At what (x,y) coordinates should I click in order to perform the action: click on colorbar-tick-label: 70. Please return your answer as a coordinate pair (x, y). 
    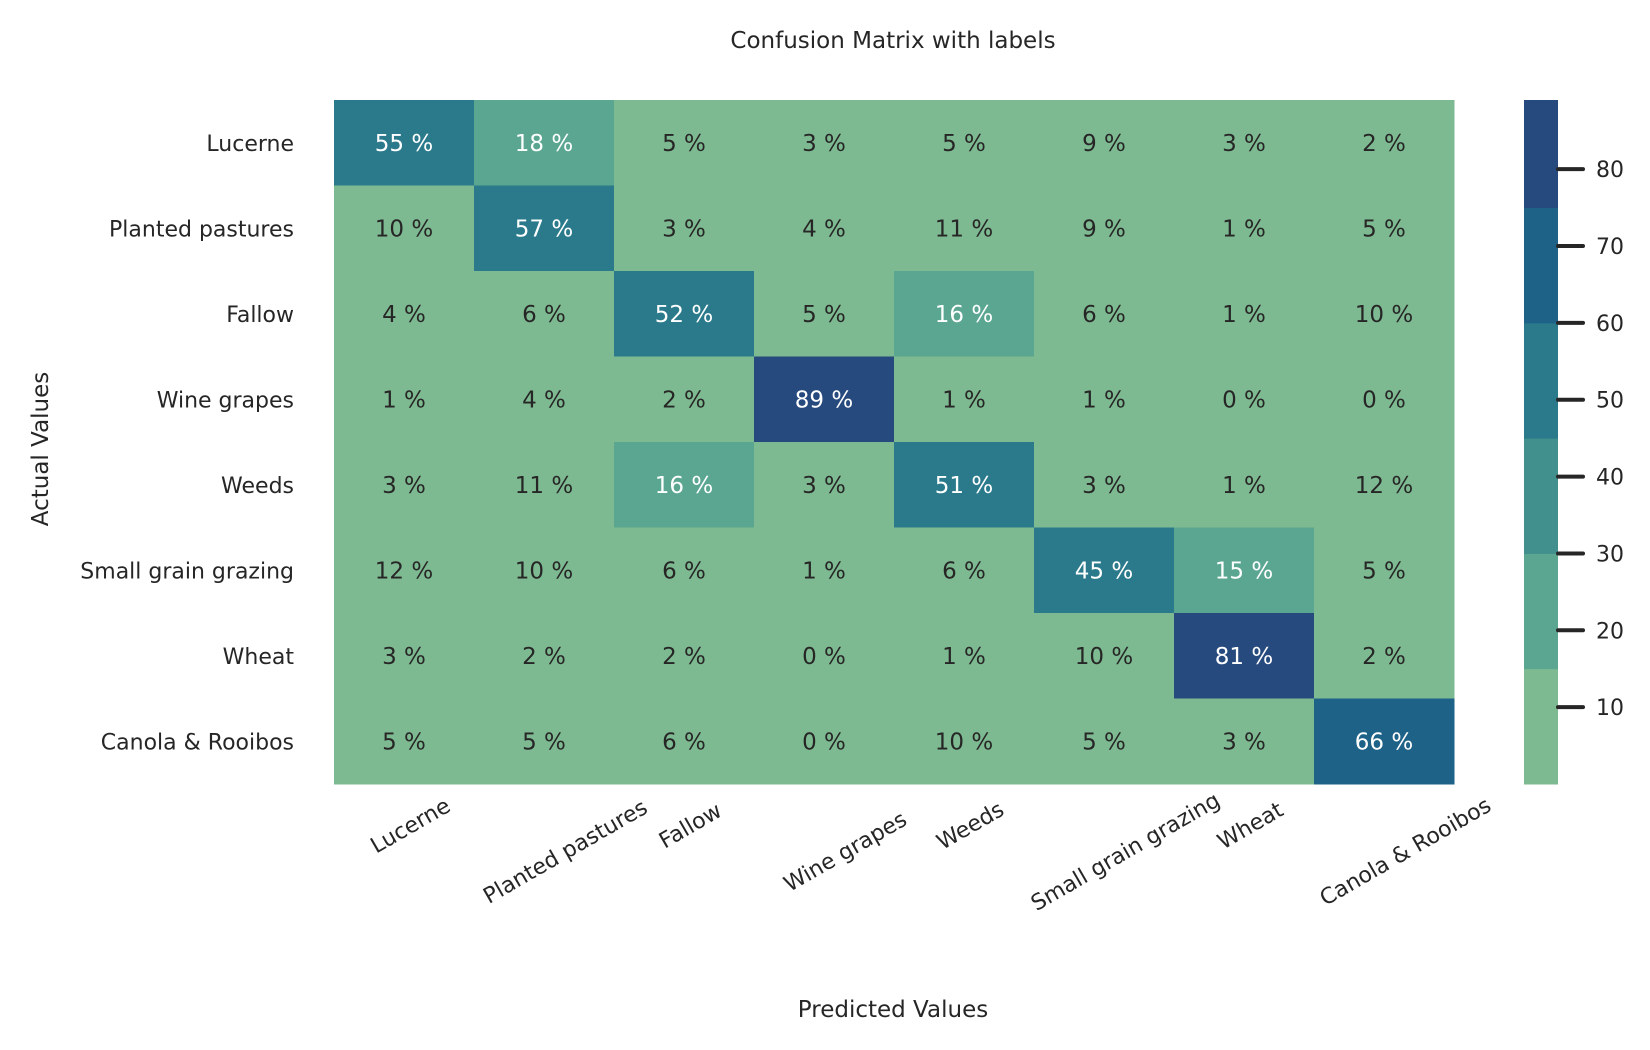
    Looking at the image, I should click on (1610, 247).